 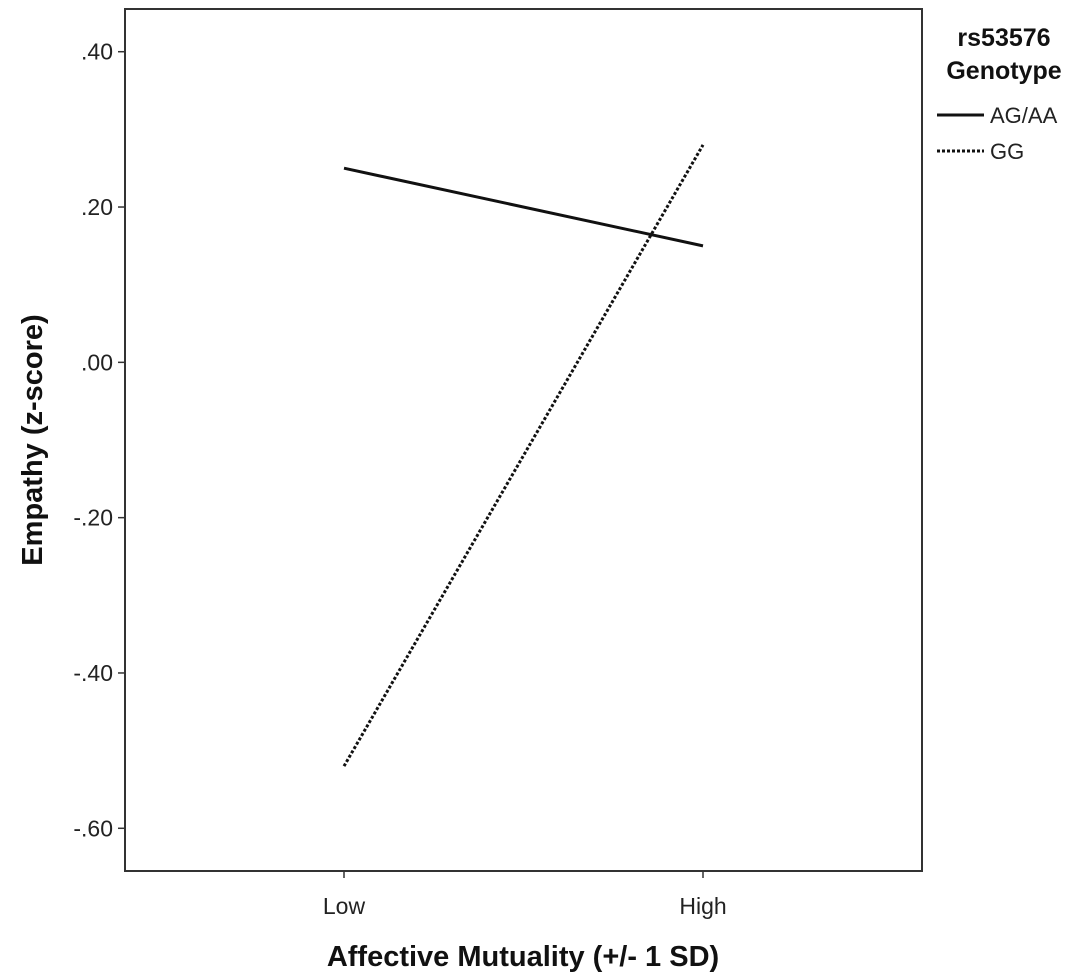 I want to click on y-tick-label: -.40, so click(x=93, y=673).